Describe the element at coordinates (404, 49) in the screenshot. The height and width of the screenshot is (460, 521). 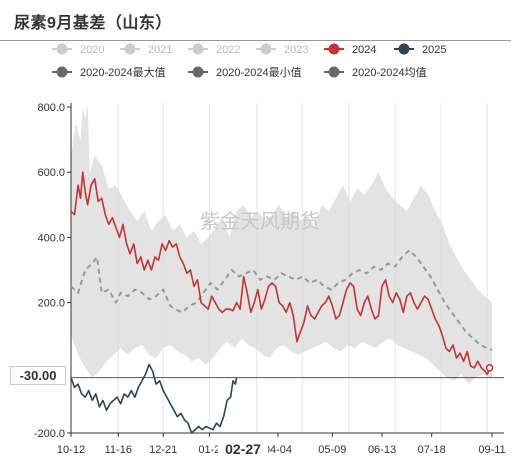
I see `legend-marker-2025` at that location.